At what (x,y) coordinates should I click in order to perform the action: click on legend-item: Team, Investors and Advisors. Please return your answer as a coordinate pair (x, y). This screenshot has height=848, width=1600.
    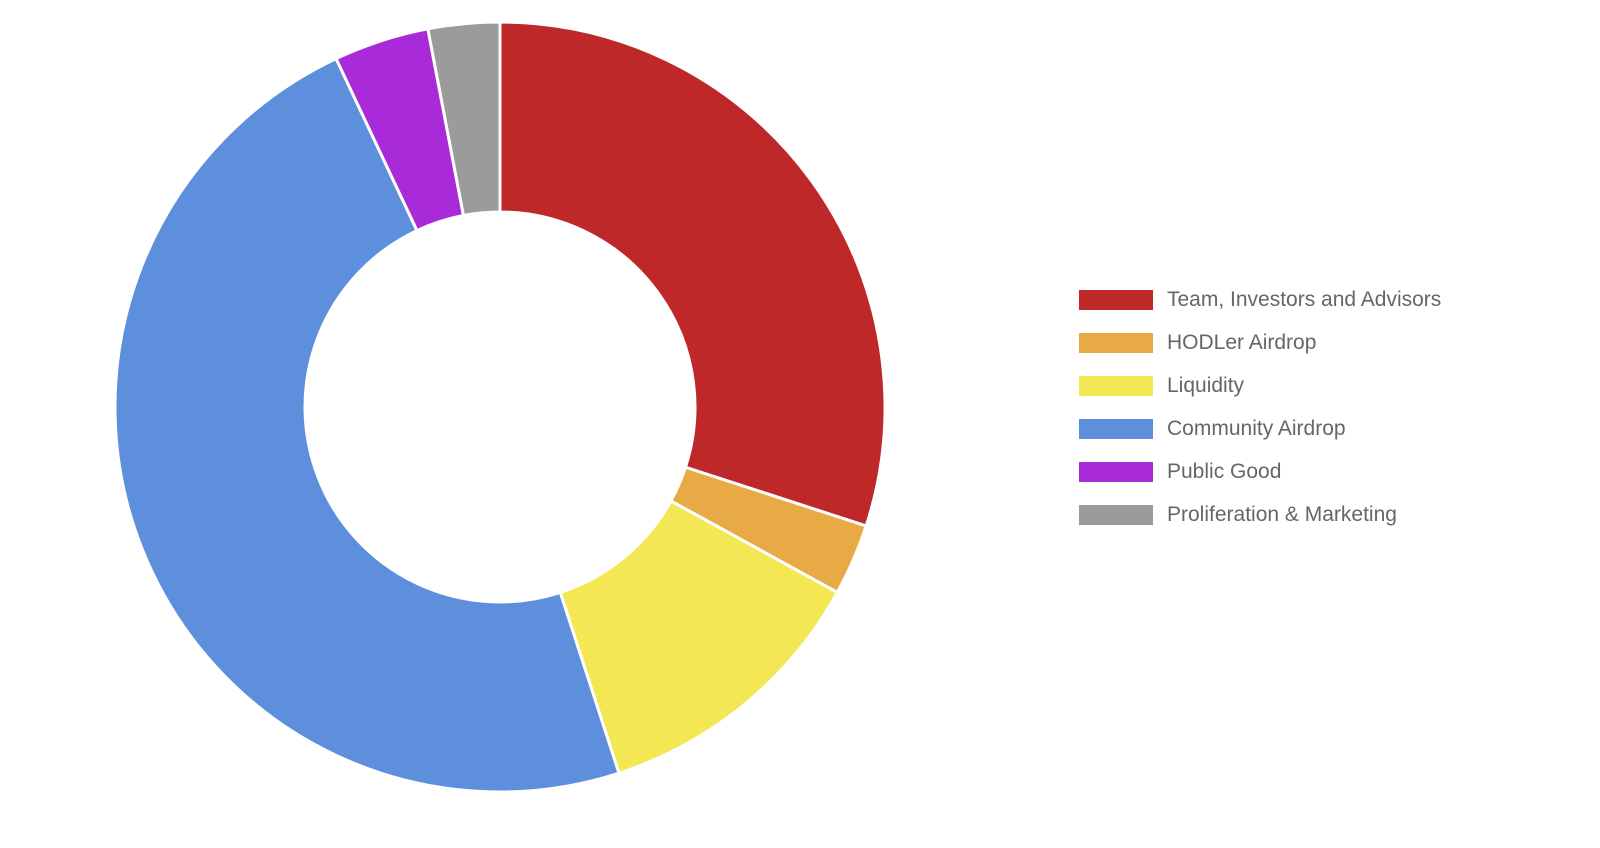
    Looking at the image, I should click on (1260, 299).